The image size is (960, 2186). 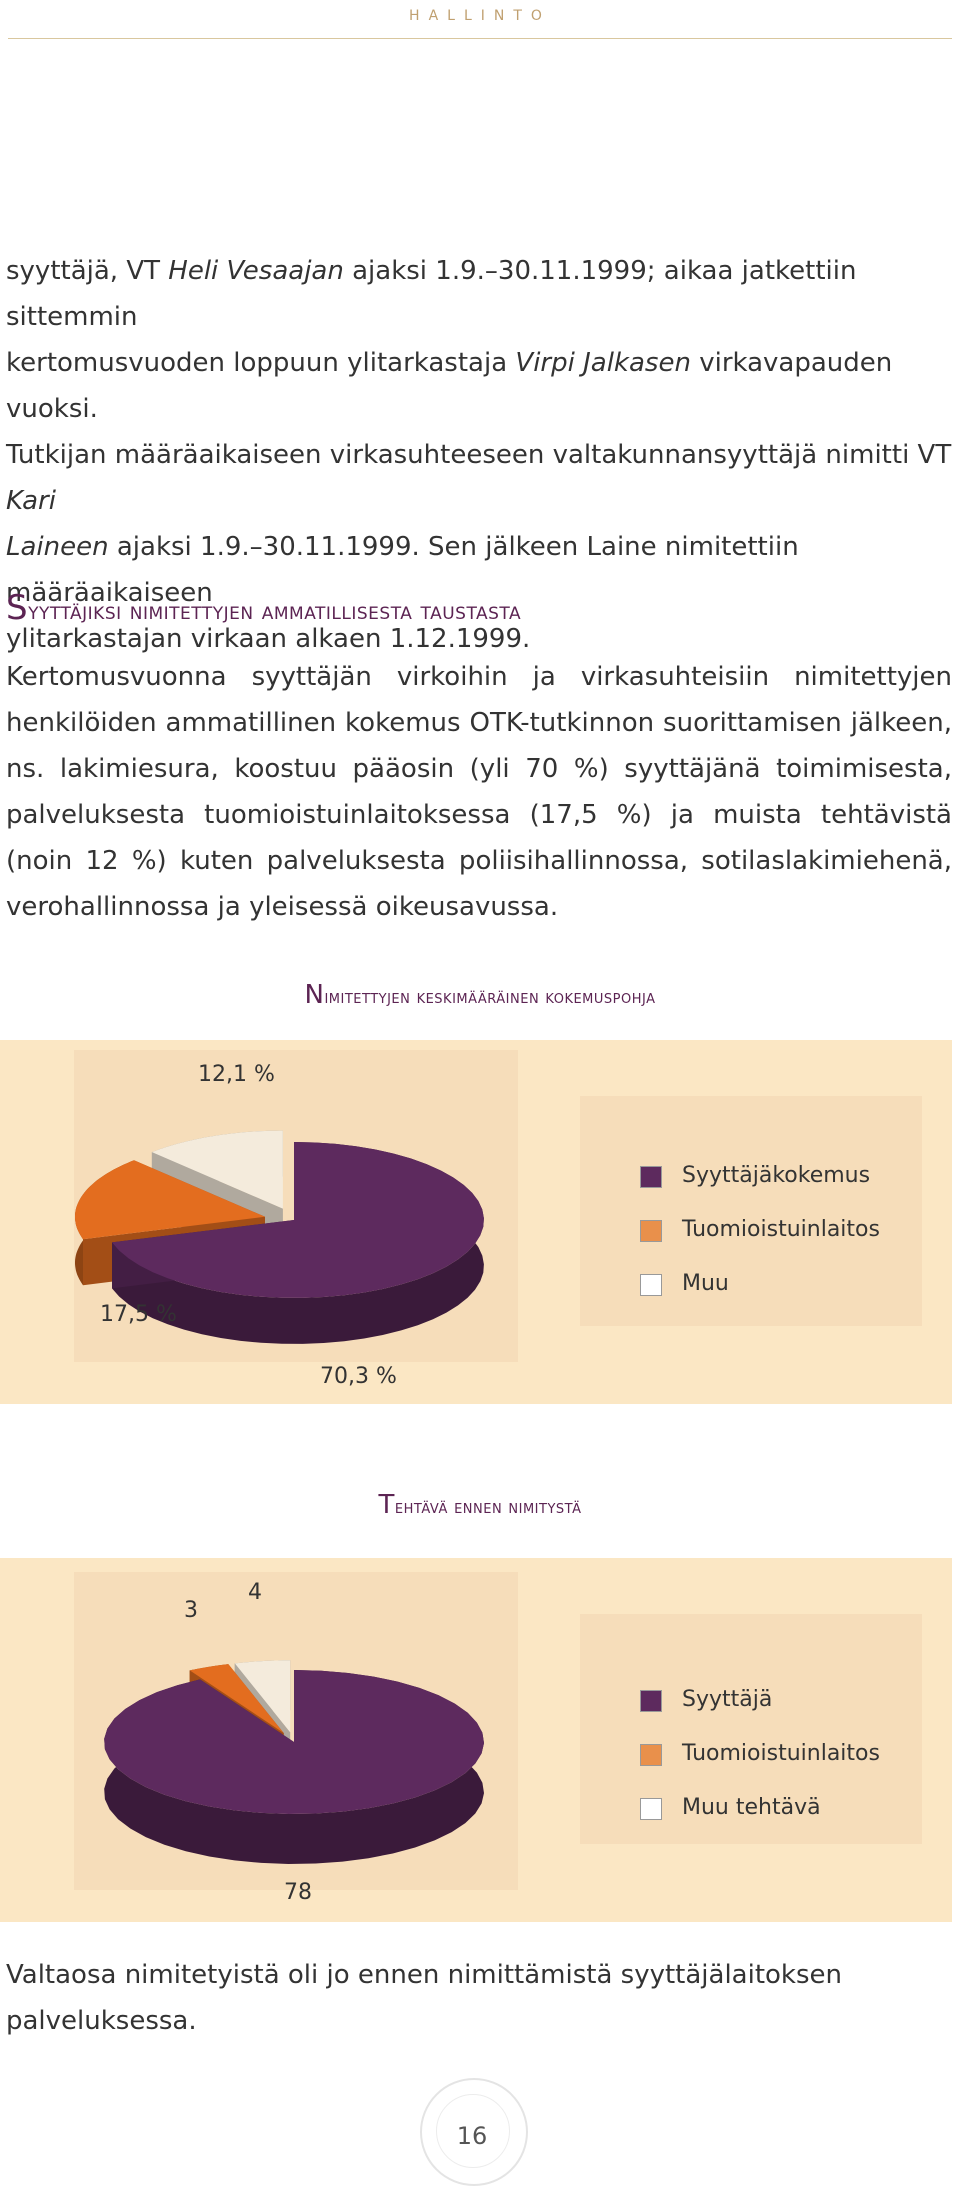 What do you see at coordinates (480, 1505) in the screenshot?
I see `chart2-title: Tehtävä ennen nimitystä` at bounding box center [480, 1505].